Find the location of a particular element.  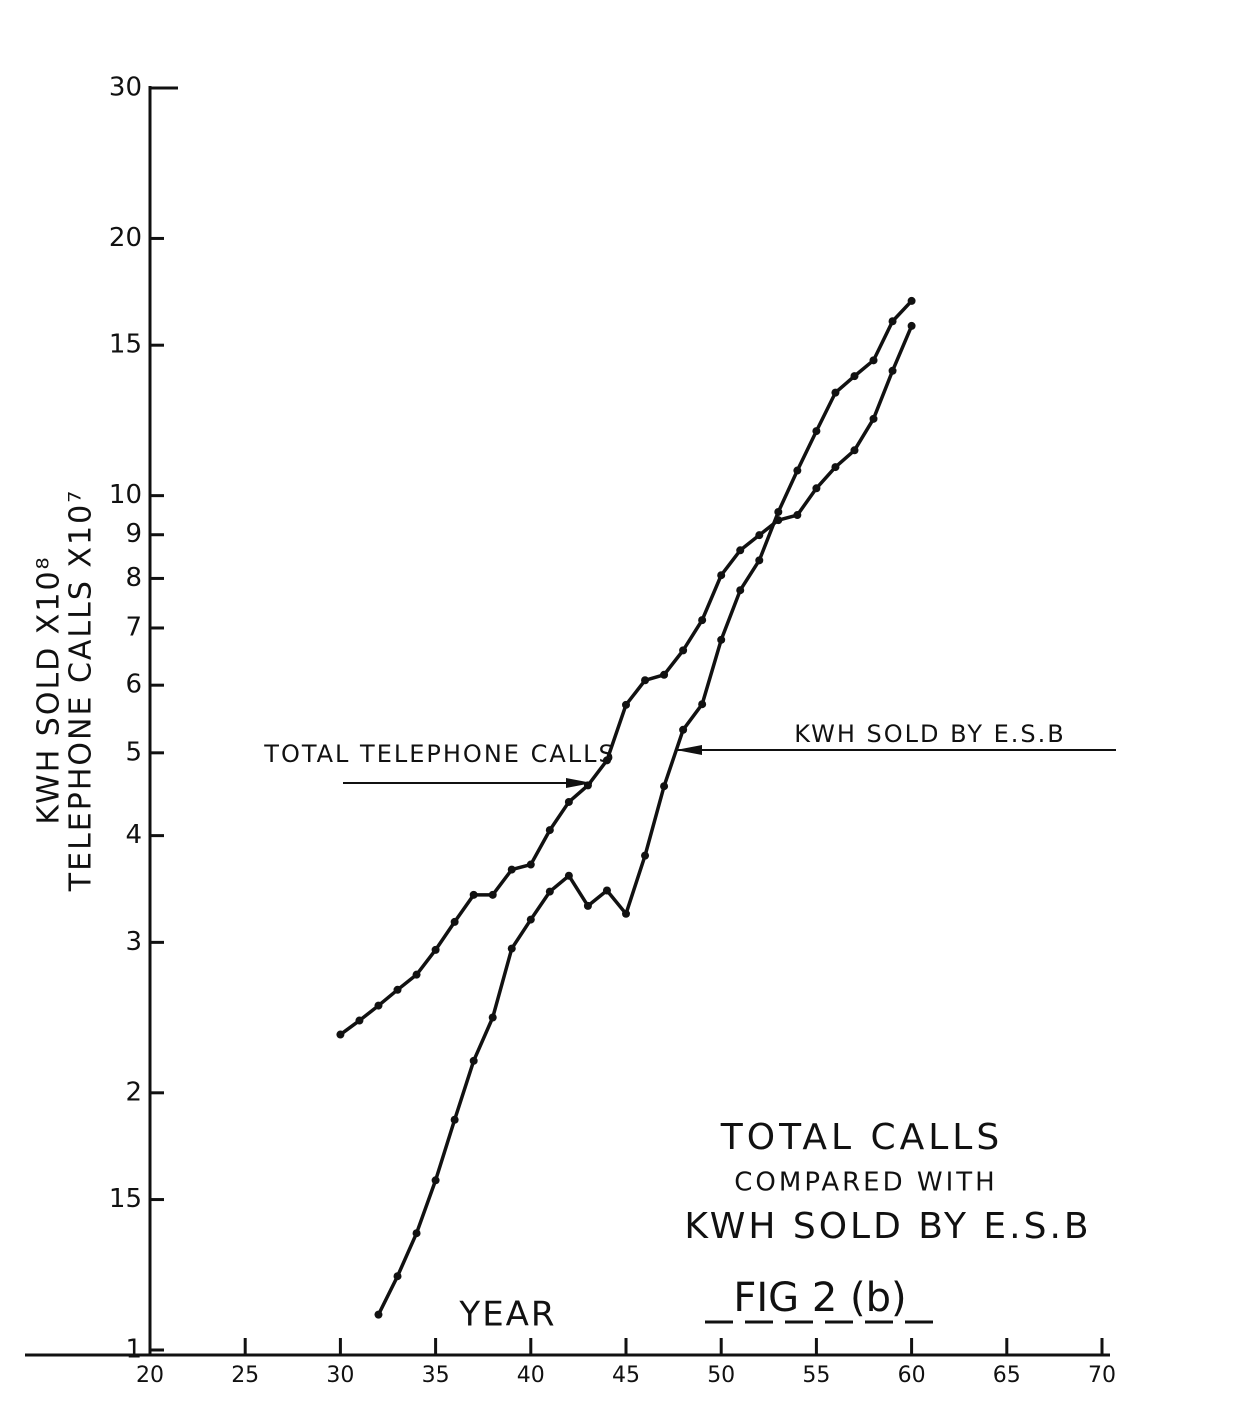

chart-title-line: KWH SOLD BY E.S.B is located at coordinates (887, 1226).